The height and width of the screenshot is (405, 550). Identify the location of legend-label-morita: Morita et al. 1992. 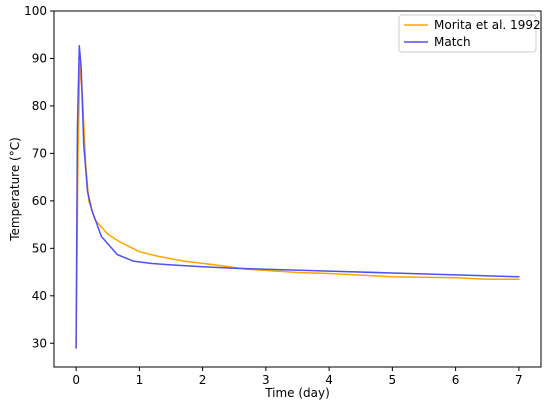
(487, 25).